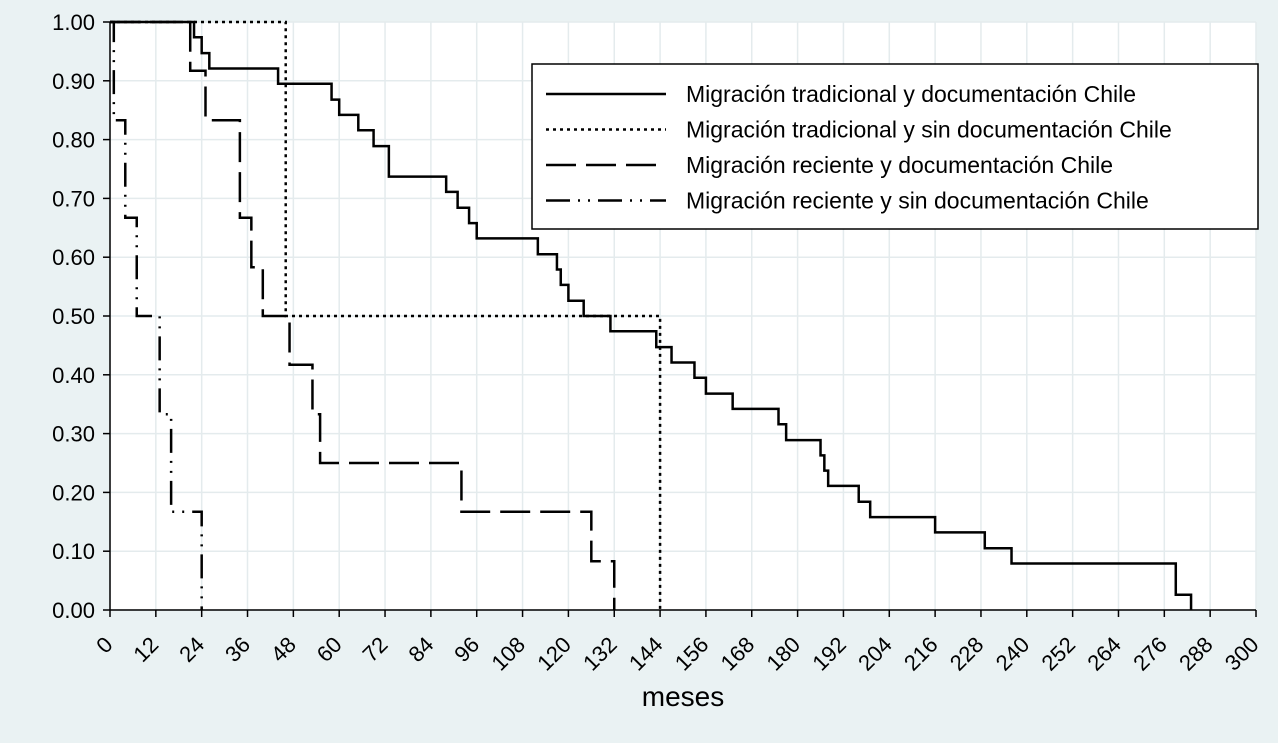 Image resolution: width=1278 pixels, height=743 pixels. What do you see at coordinates (283, 649) in the screenshot?
I see `x-tick-label: 48` at bounding box center [283, 649].